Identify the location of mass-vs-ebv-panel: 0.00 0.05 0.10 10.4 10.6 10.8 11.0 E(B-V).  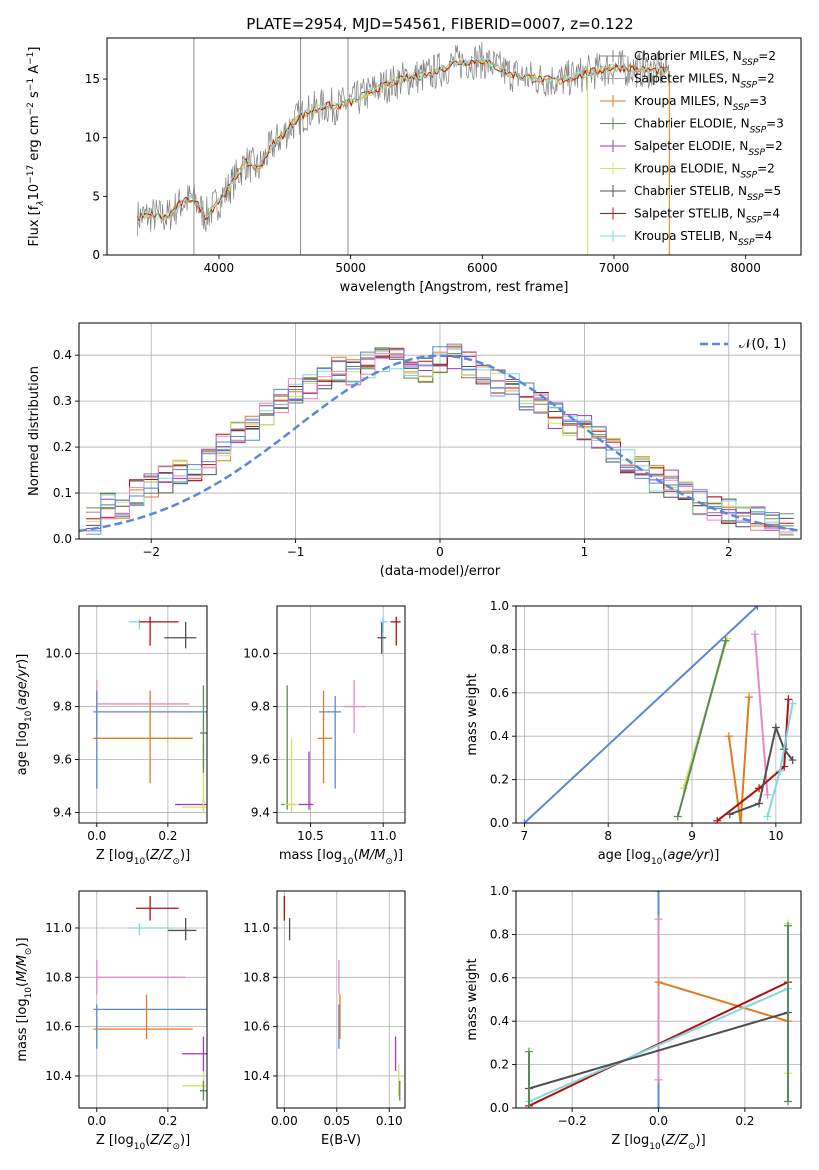
(324, 1019).